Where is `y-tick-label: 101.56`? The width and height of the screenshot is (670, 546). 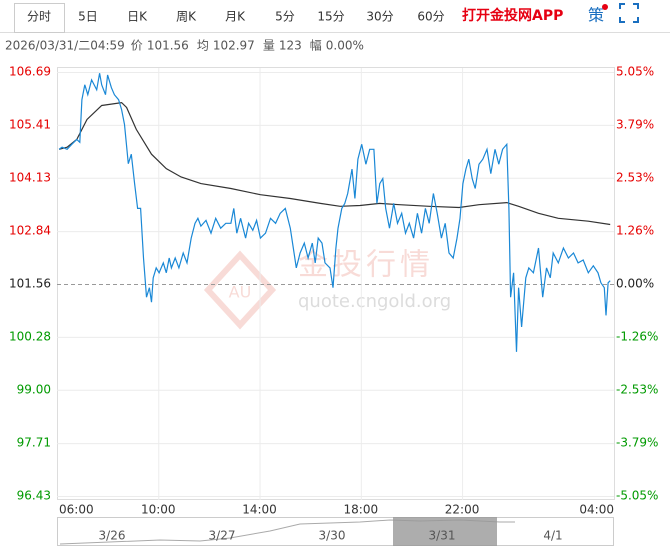
y-tick-label: 101.56 is located at coordinates (30, 284).